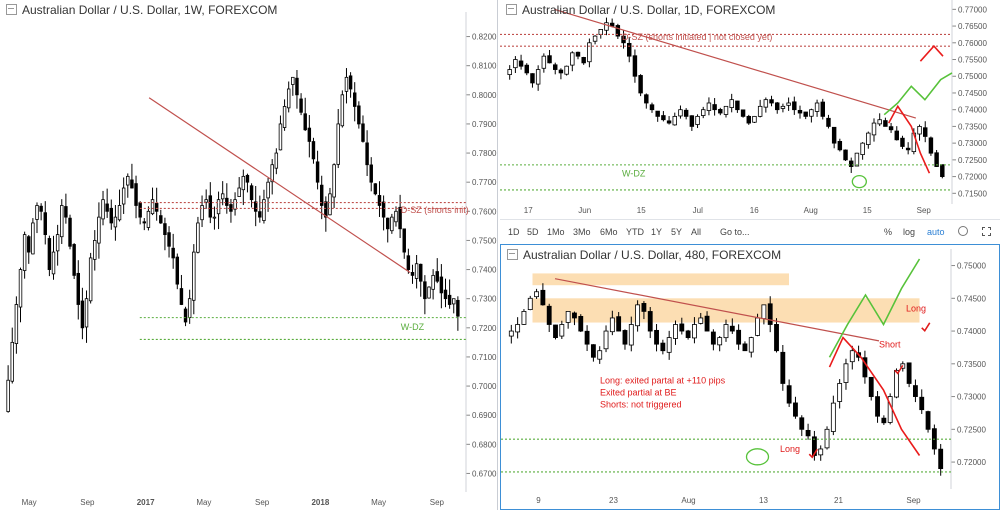 The height and width of the screenshot is (510, 1000). I want to click on y-tick-label: 0.72500, so click(971, 429).